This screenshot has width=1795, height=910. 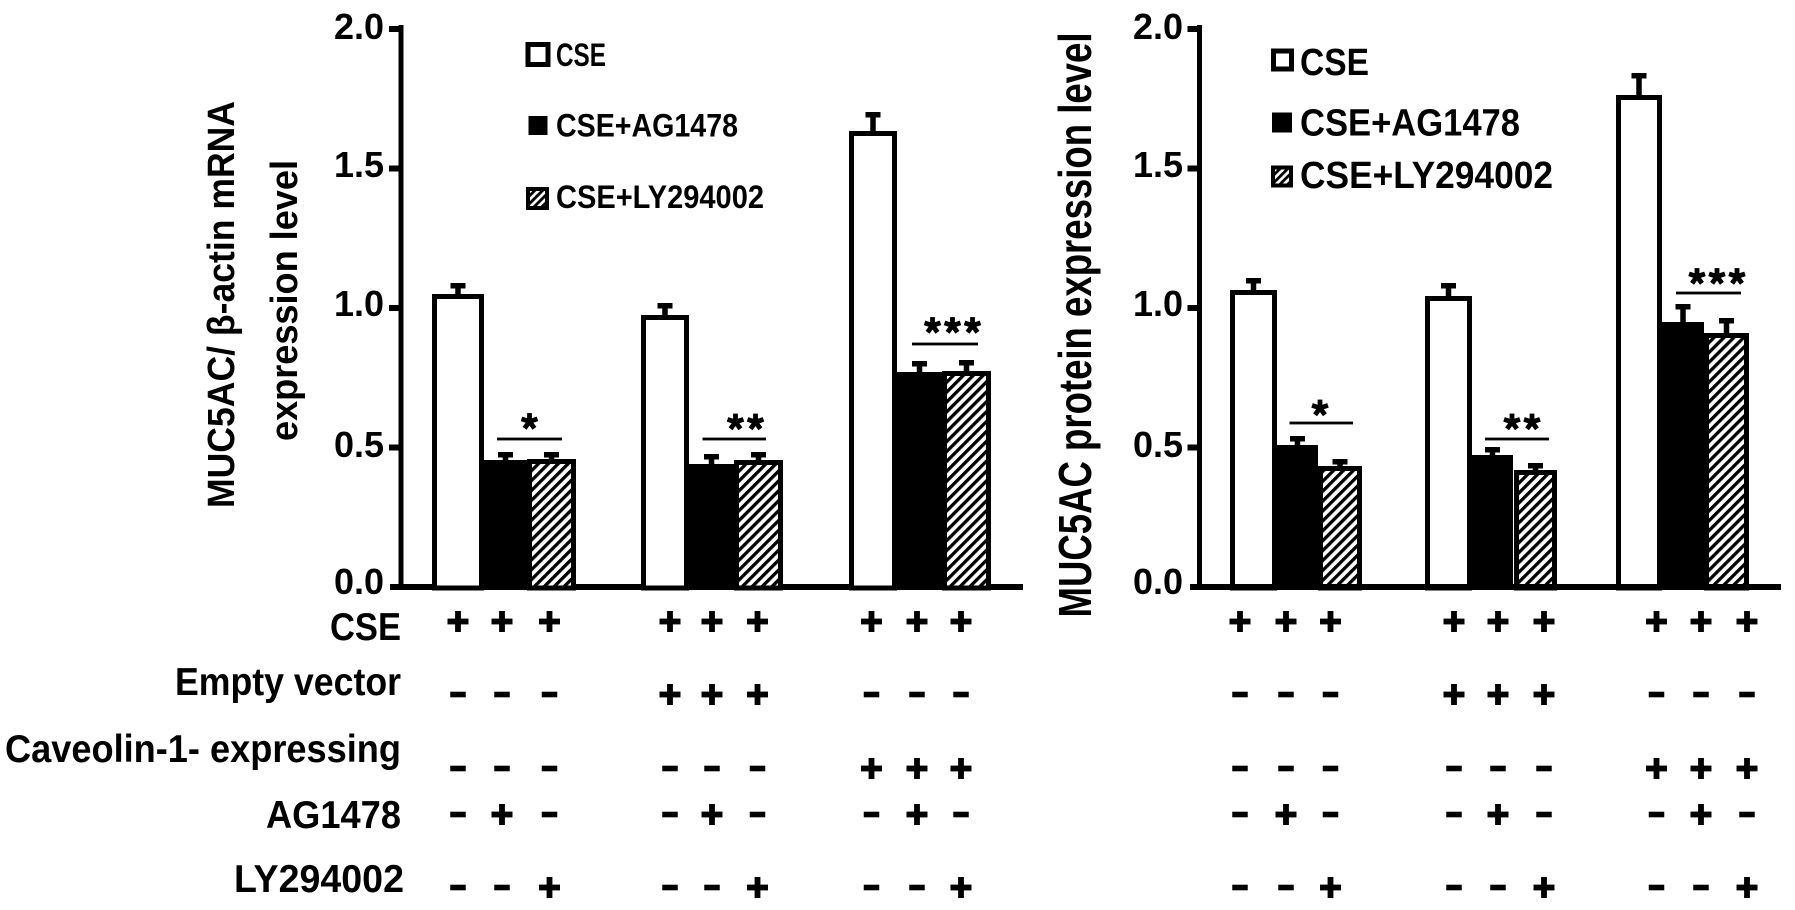 What do you see at coordinates (222, 304) in the screenshot?
I see `svg-text: MUC5AC/ β-actin mRNA` at bounding box center [222, 304].